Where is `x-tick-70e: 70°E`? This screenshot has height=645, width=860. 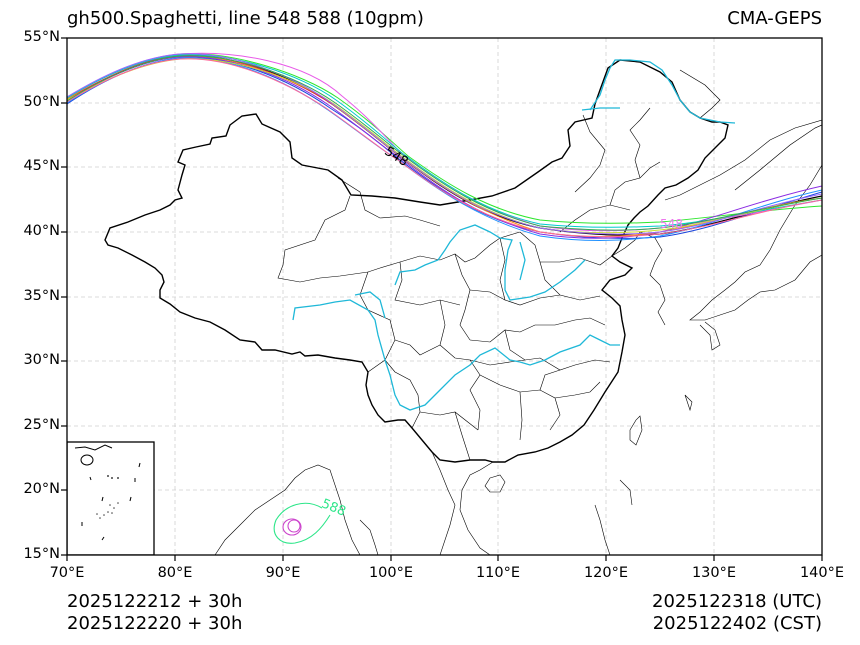
x-tick-70e: 70°E is located at coordinates (67, 573).